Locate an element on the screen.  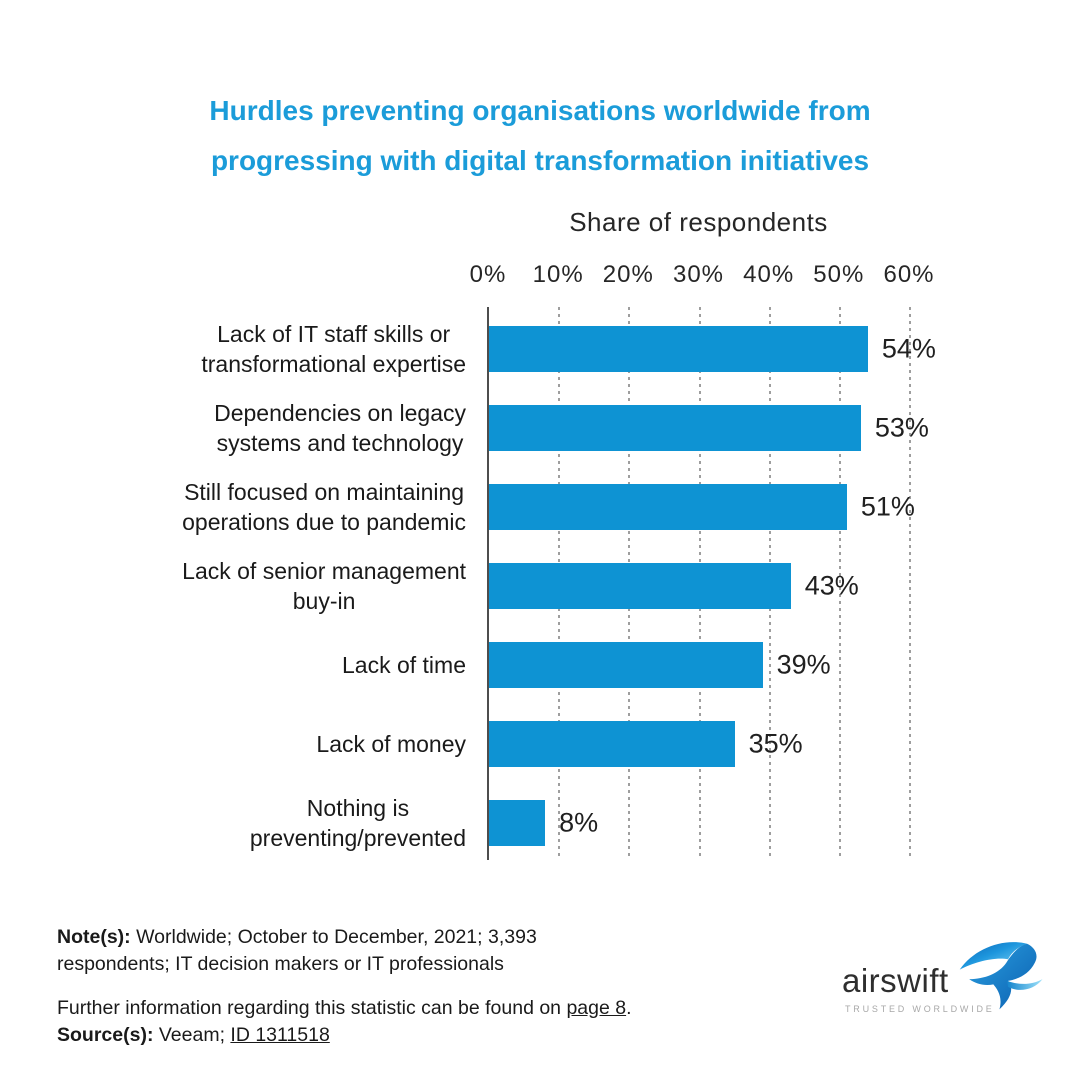
source-text: Veeam; is located at coordinates (194, 1035).